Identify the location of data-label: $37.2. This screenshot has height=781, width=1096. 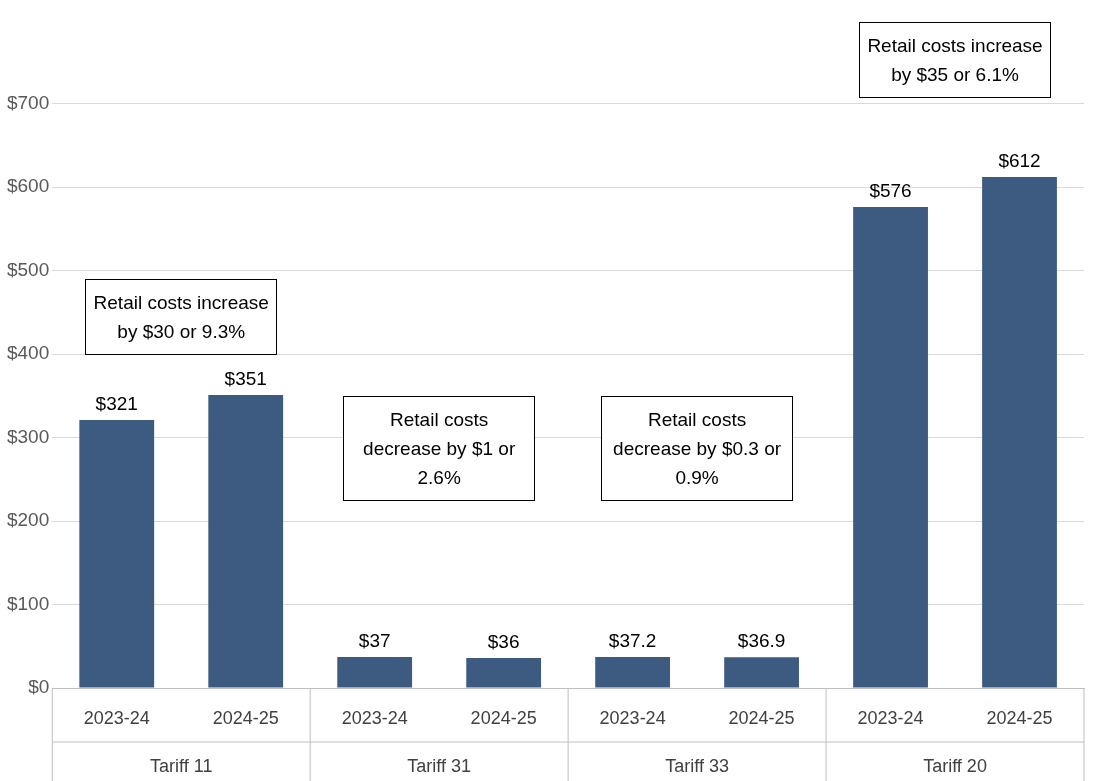
(632, 640).